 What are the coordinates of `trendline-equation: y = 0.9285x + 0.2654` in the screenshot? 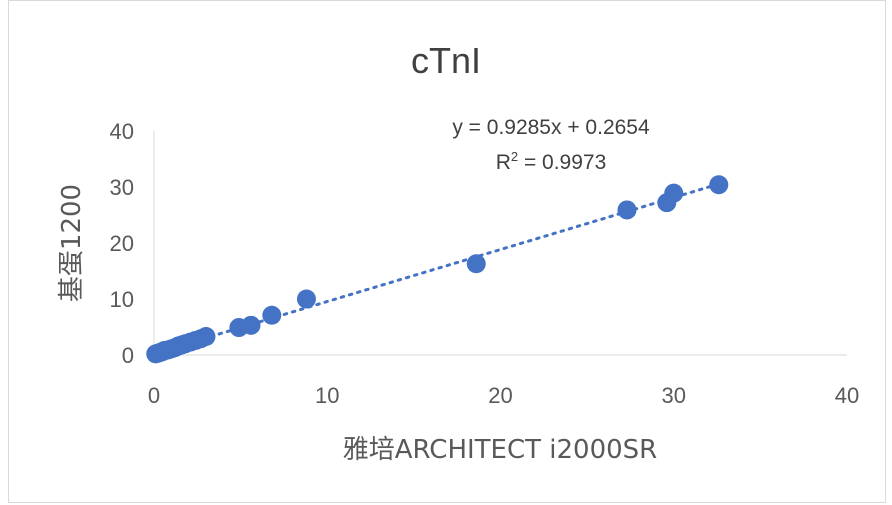 It's located at (551, 127).